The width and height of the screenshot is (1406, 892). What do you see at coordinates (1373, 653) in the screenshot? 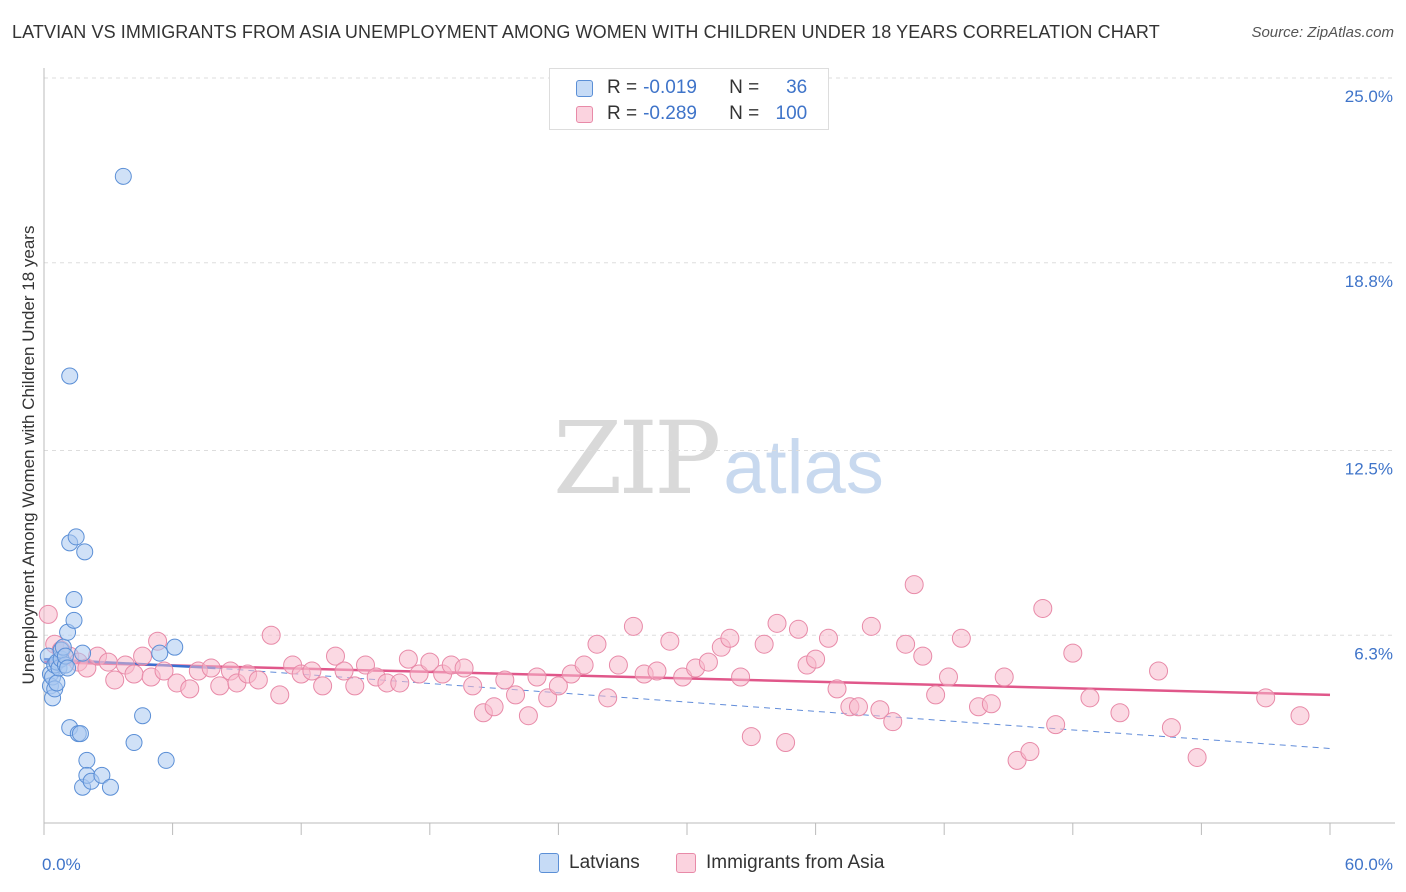
I see `y-tick-label: 6.3%` at bounding box center [1373, 653].